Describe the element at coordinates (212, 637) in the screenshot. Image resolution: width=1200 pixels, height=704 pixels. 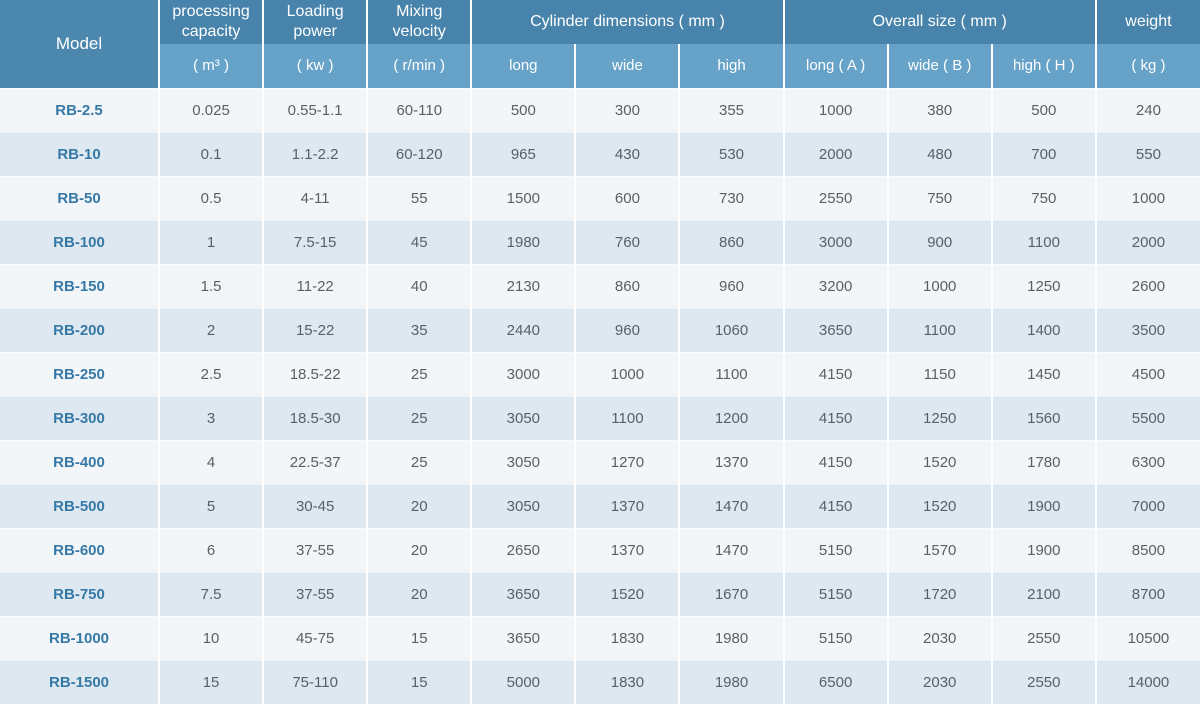
I see `value-cell: 10` at that location.